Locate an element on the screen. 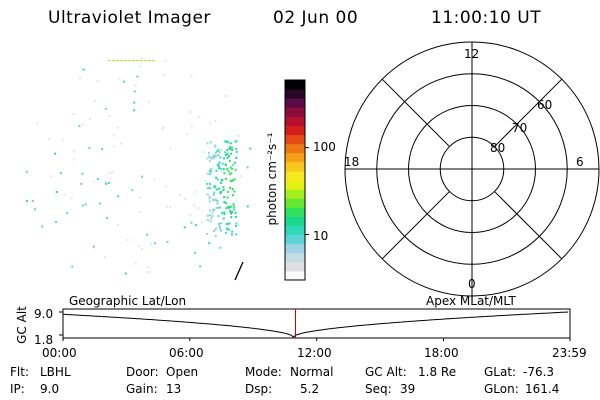  time-label: 11:00:10 UT is located at coordinates (486, 18).